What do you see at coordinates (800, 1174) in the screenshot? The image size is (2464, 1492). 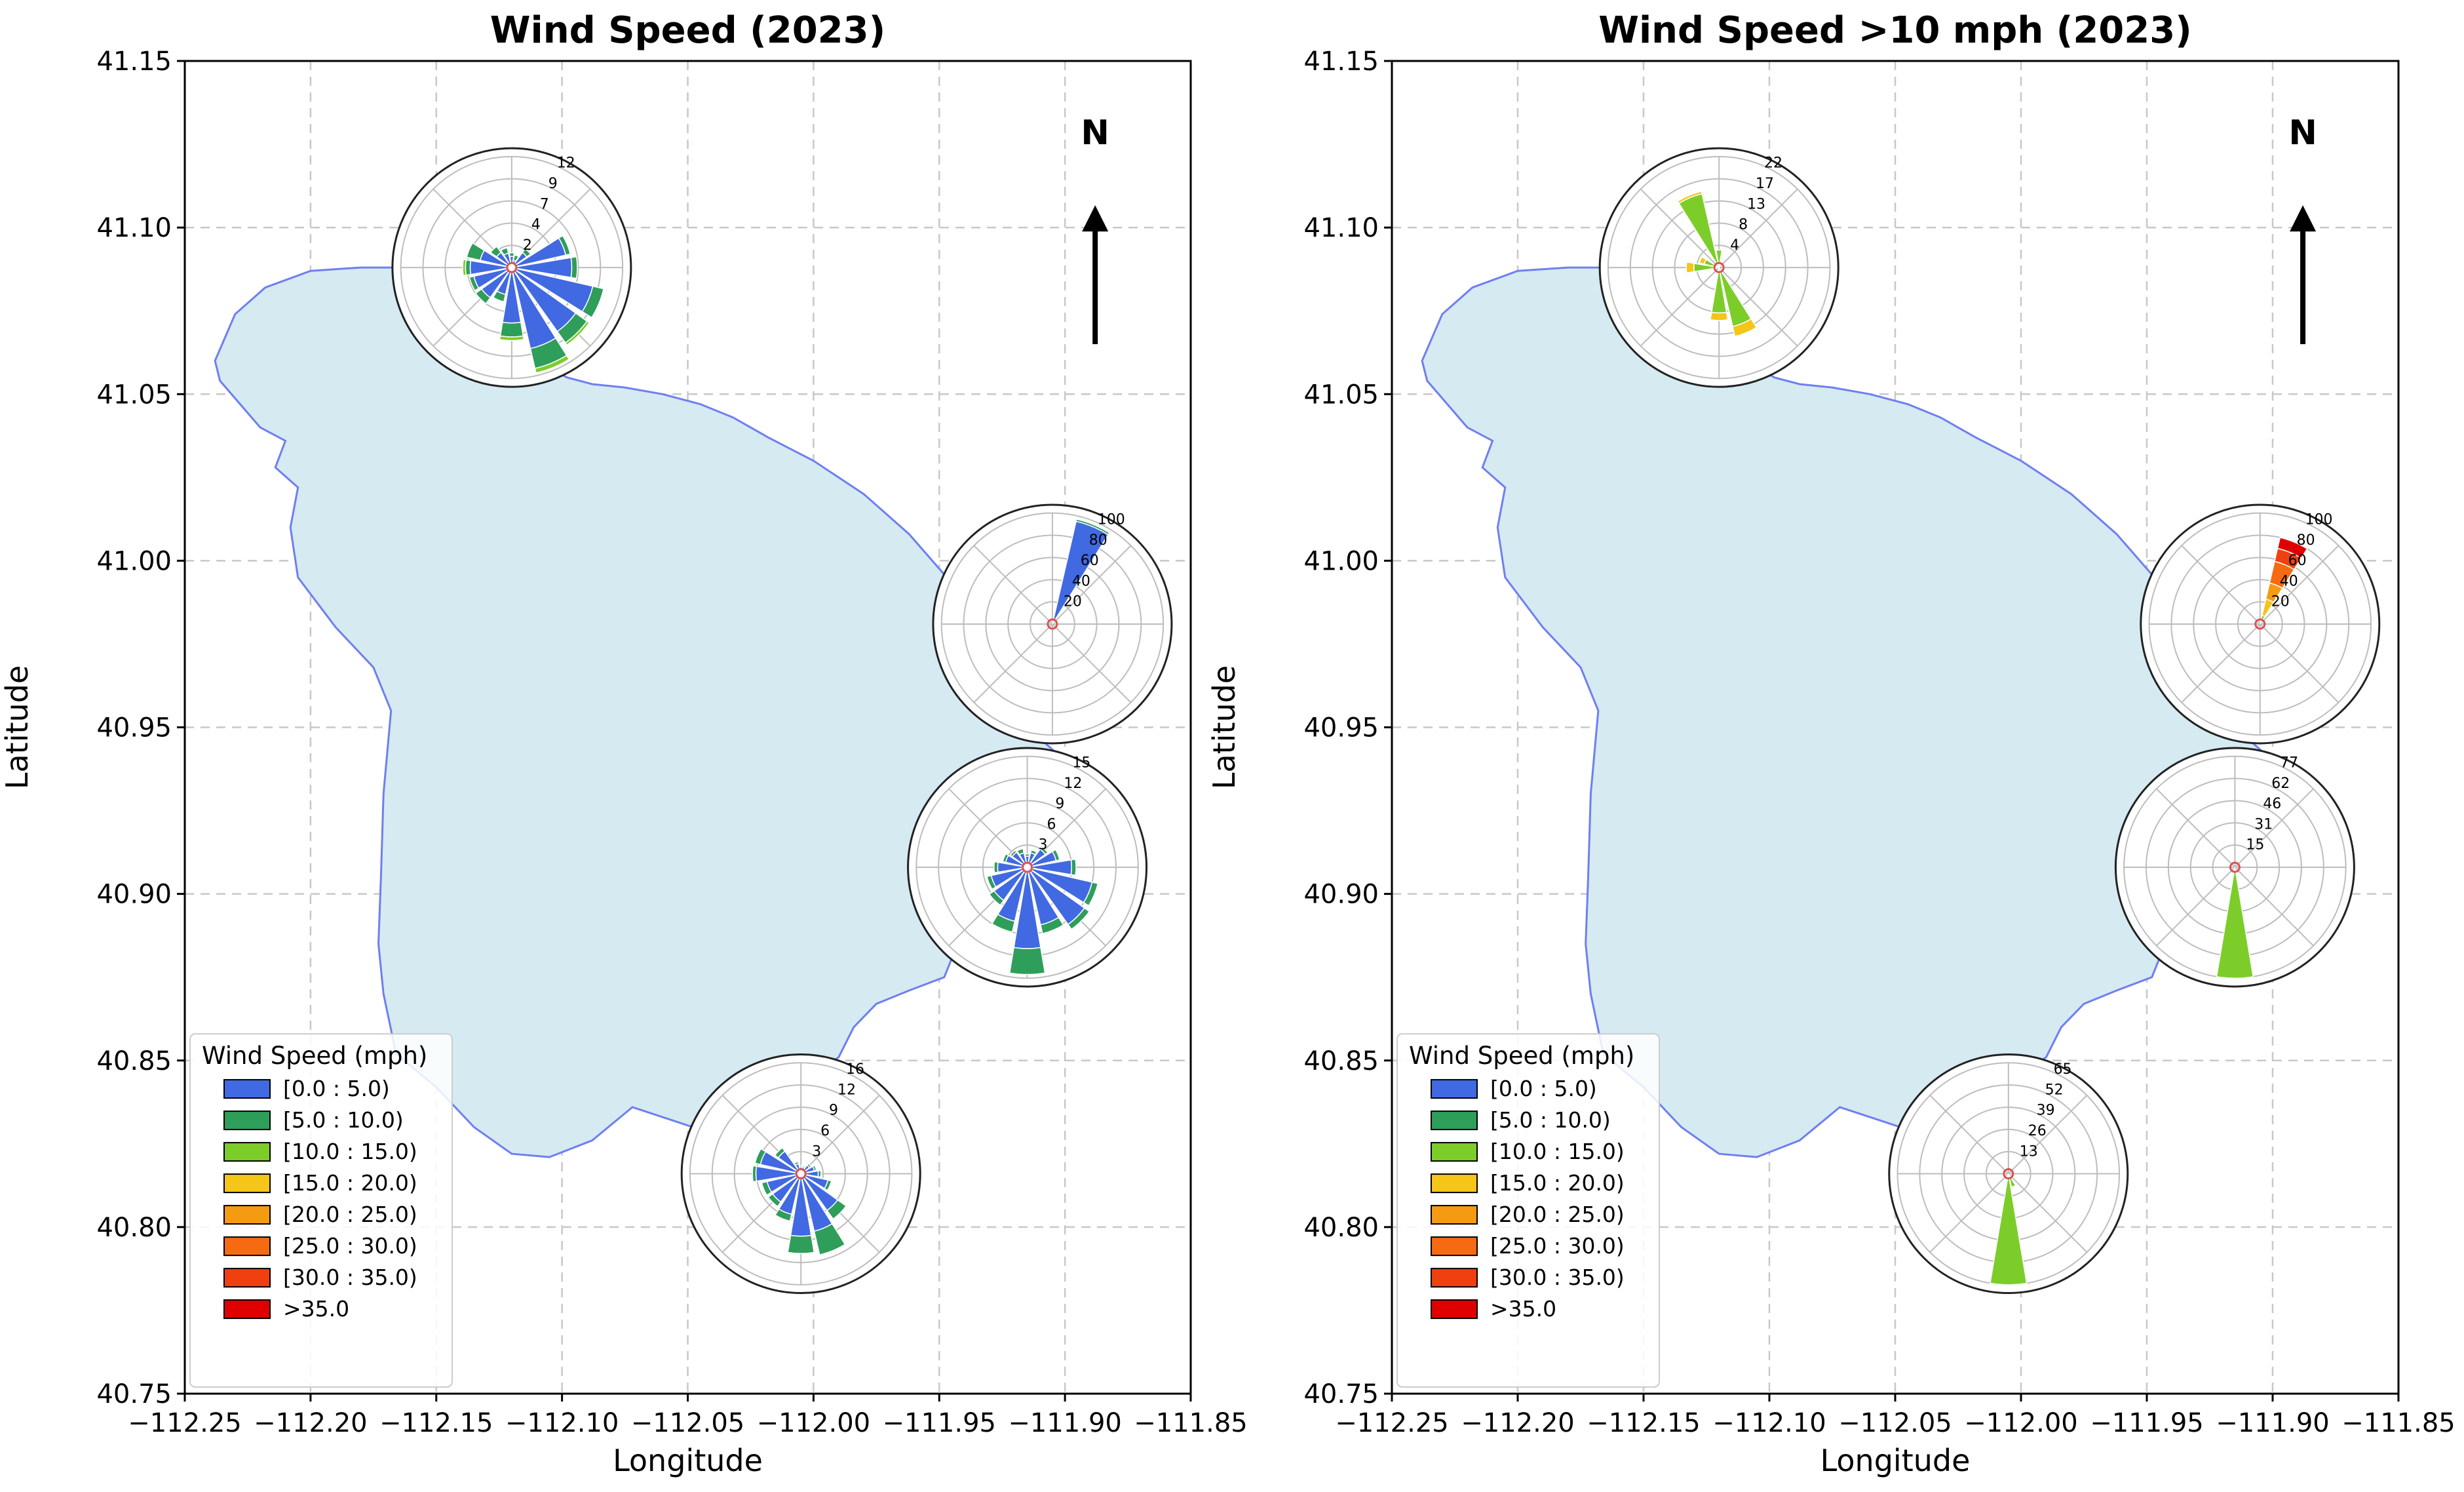 I see `wind-rose-south: 3 6 9 12 16` at bounding box center [800, 1174].